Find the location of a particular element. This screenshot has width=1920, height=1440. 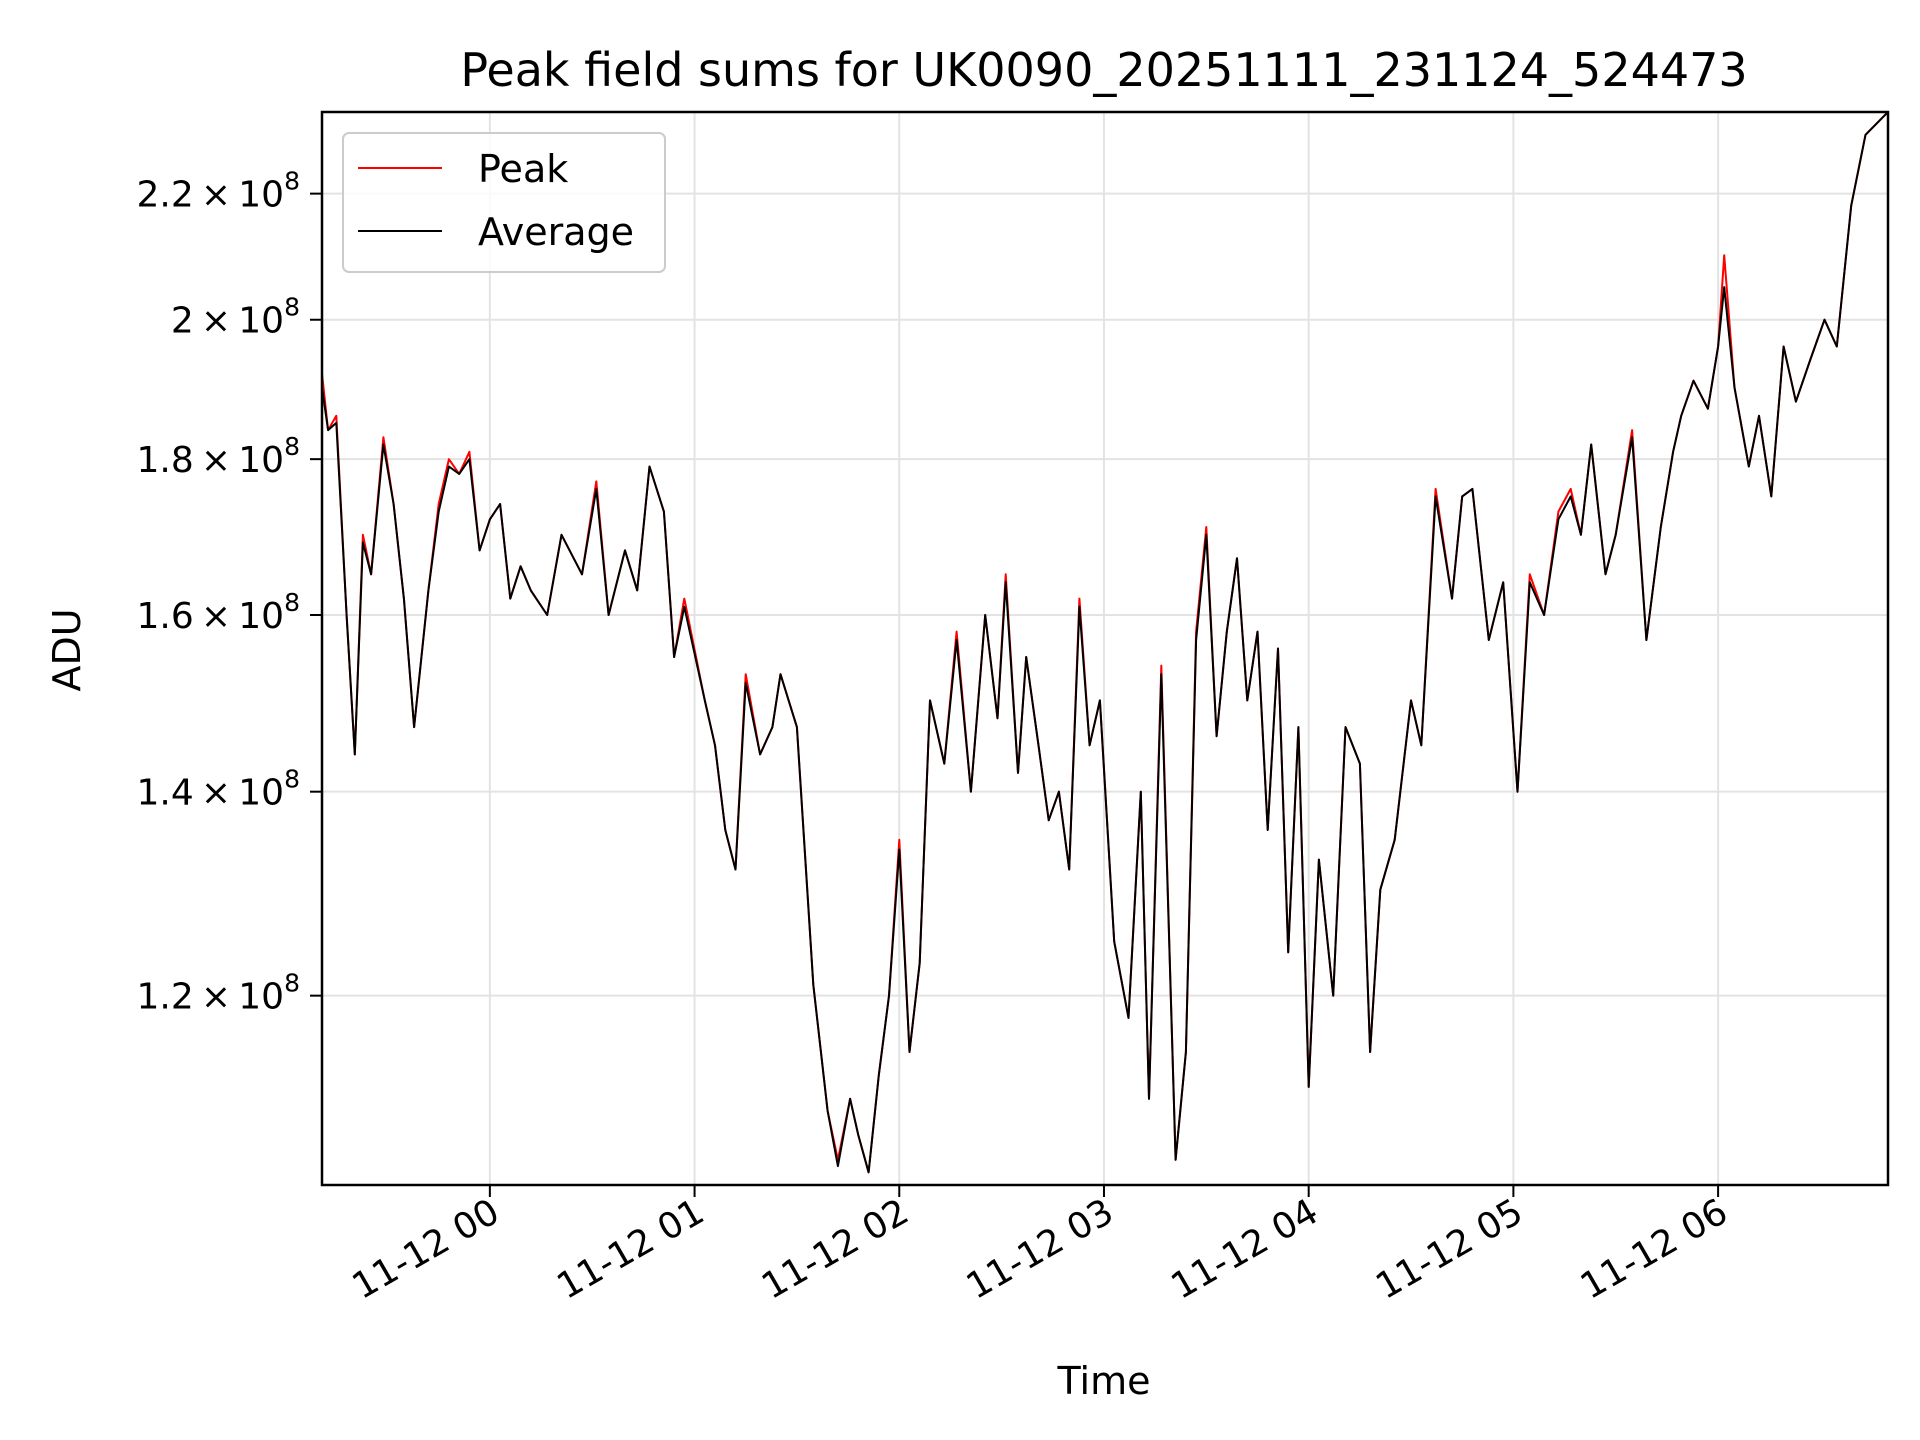

x-tick-label: 11-12 03 is located at coordinates (1040, 1249).